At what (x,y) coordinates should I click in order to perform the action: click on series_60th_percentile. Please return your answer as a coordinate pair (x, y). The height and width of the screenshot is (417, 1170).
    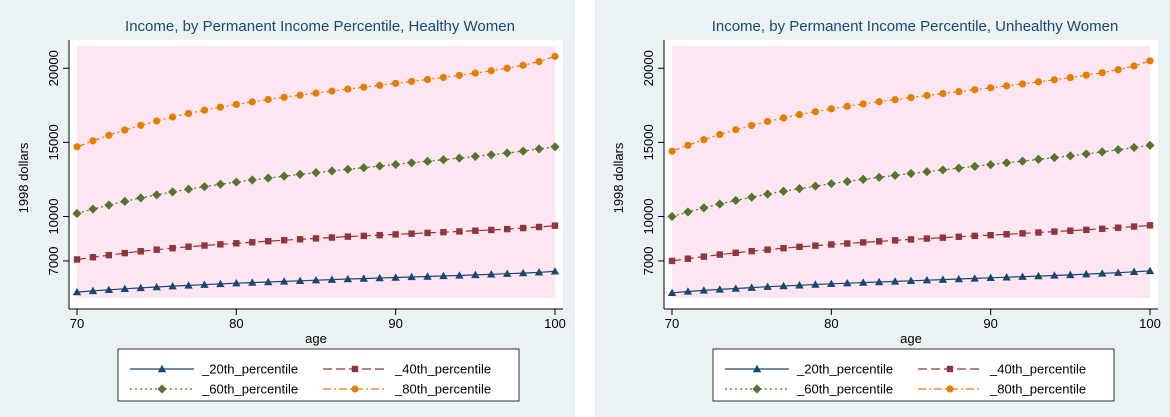
    Looking at the image, I should click on (316, 180).